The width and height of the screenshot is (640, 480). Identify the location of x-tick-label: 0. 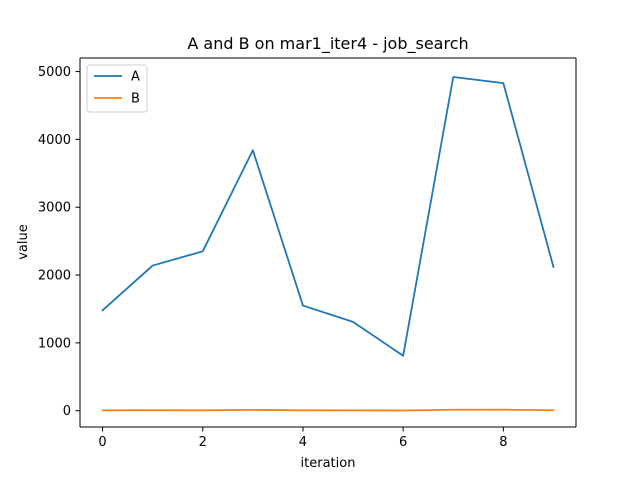
(102, 442).